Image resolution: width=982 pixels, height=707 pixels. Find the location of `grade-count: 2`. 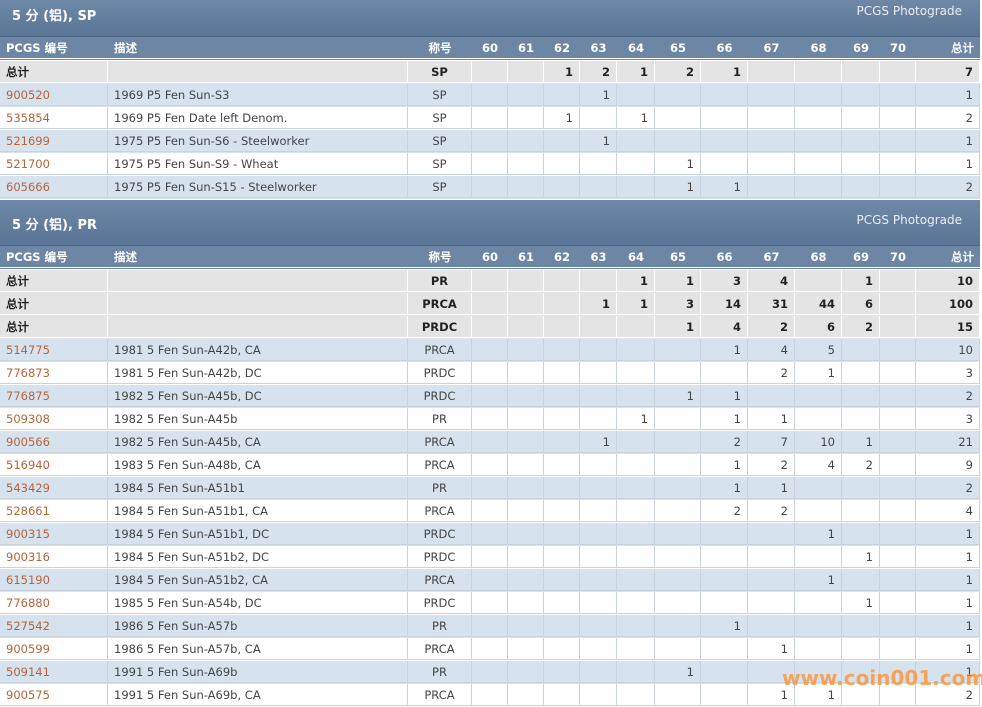

grade-count: 2 is located at coordinates (861, 327).